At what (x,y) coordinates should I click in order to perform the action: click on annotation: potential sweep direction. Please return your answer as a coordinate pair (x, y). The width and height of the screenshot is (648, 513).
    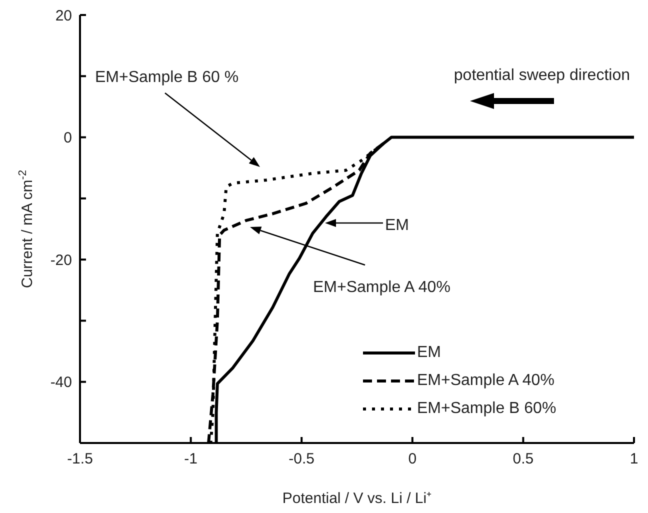
    Looking at the image, I should click on (542, 75).